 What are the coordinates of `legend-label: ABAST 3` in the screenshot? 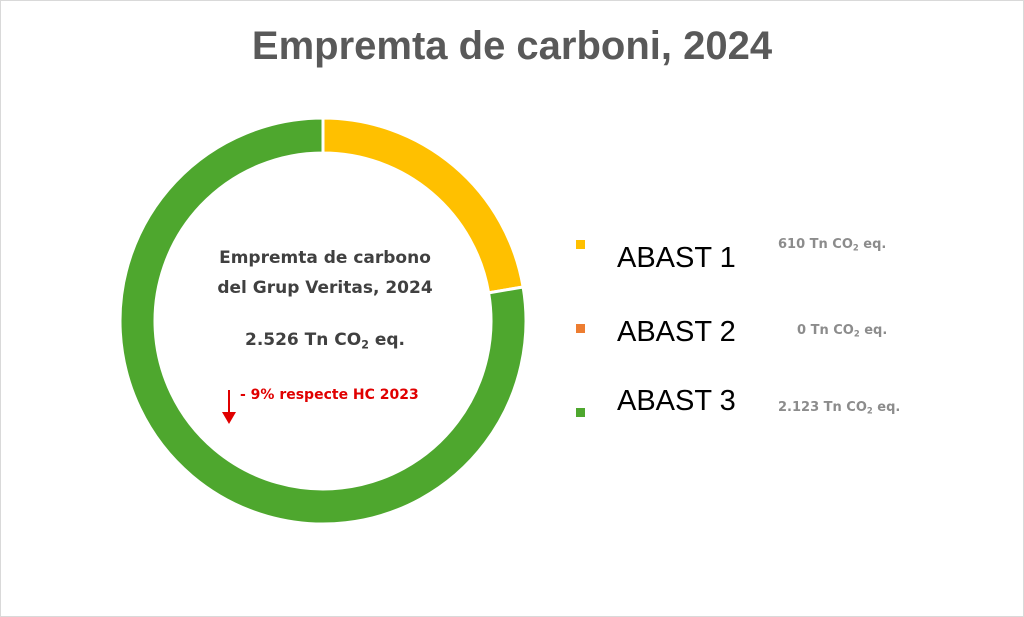 It's located at (676, 401).